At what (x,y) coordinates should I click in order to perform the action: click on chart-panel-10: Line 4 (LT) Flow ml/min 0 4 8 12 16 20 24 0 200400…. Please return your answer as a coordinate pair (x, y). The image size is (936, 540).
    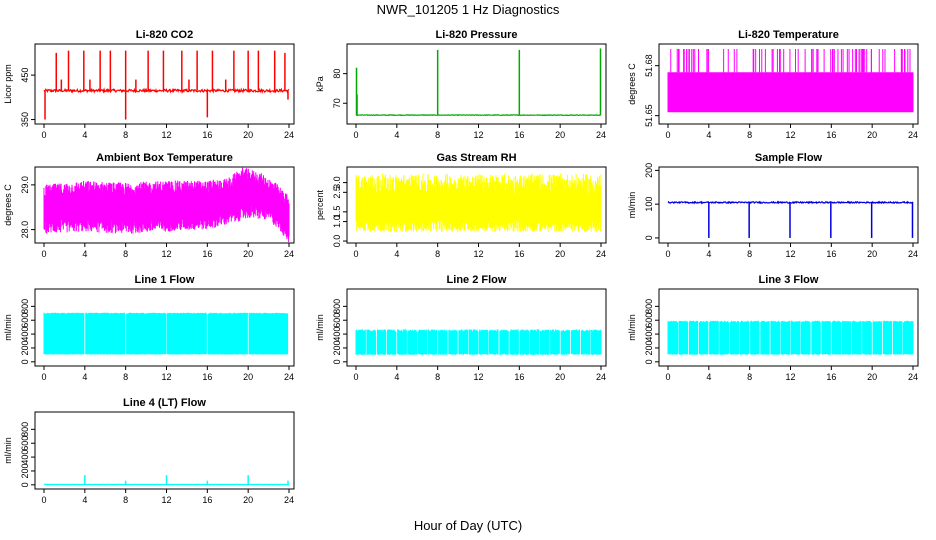
    Looking at the image, I should click on (149, 451).